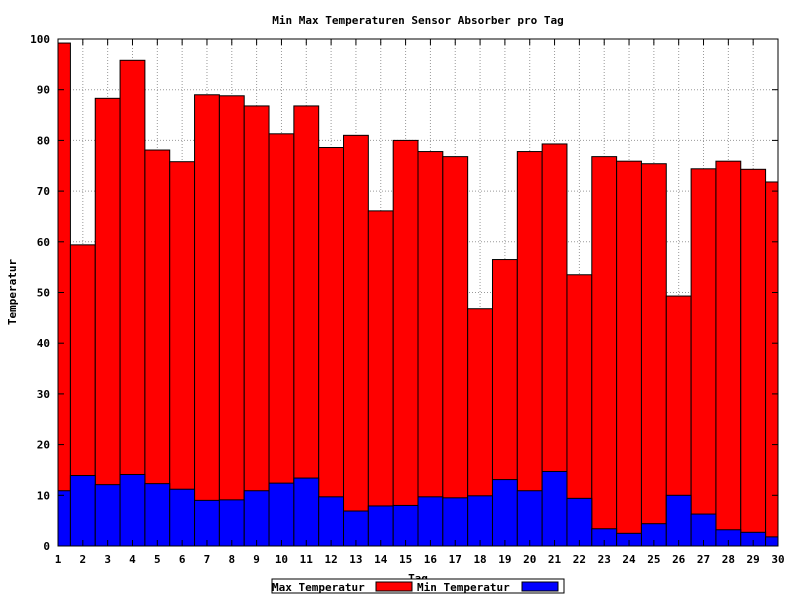  I want to click on x-tick-label: 5, so click(157, 559).